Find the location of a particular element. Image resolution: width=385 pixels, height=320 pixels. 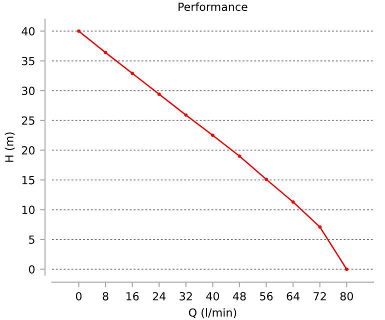

x-tick-label: 72 is located at coordinates (320, 296).